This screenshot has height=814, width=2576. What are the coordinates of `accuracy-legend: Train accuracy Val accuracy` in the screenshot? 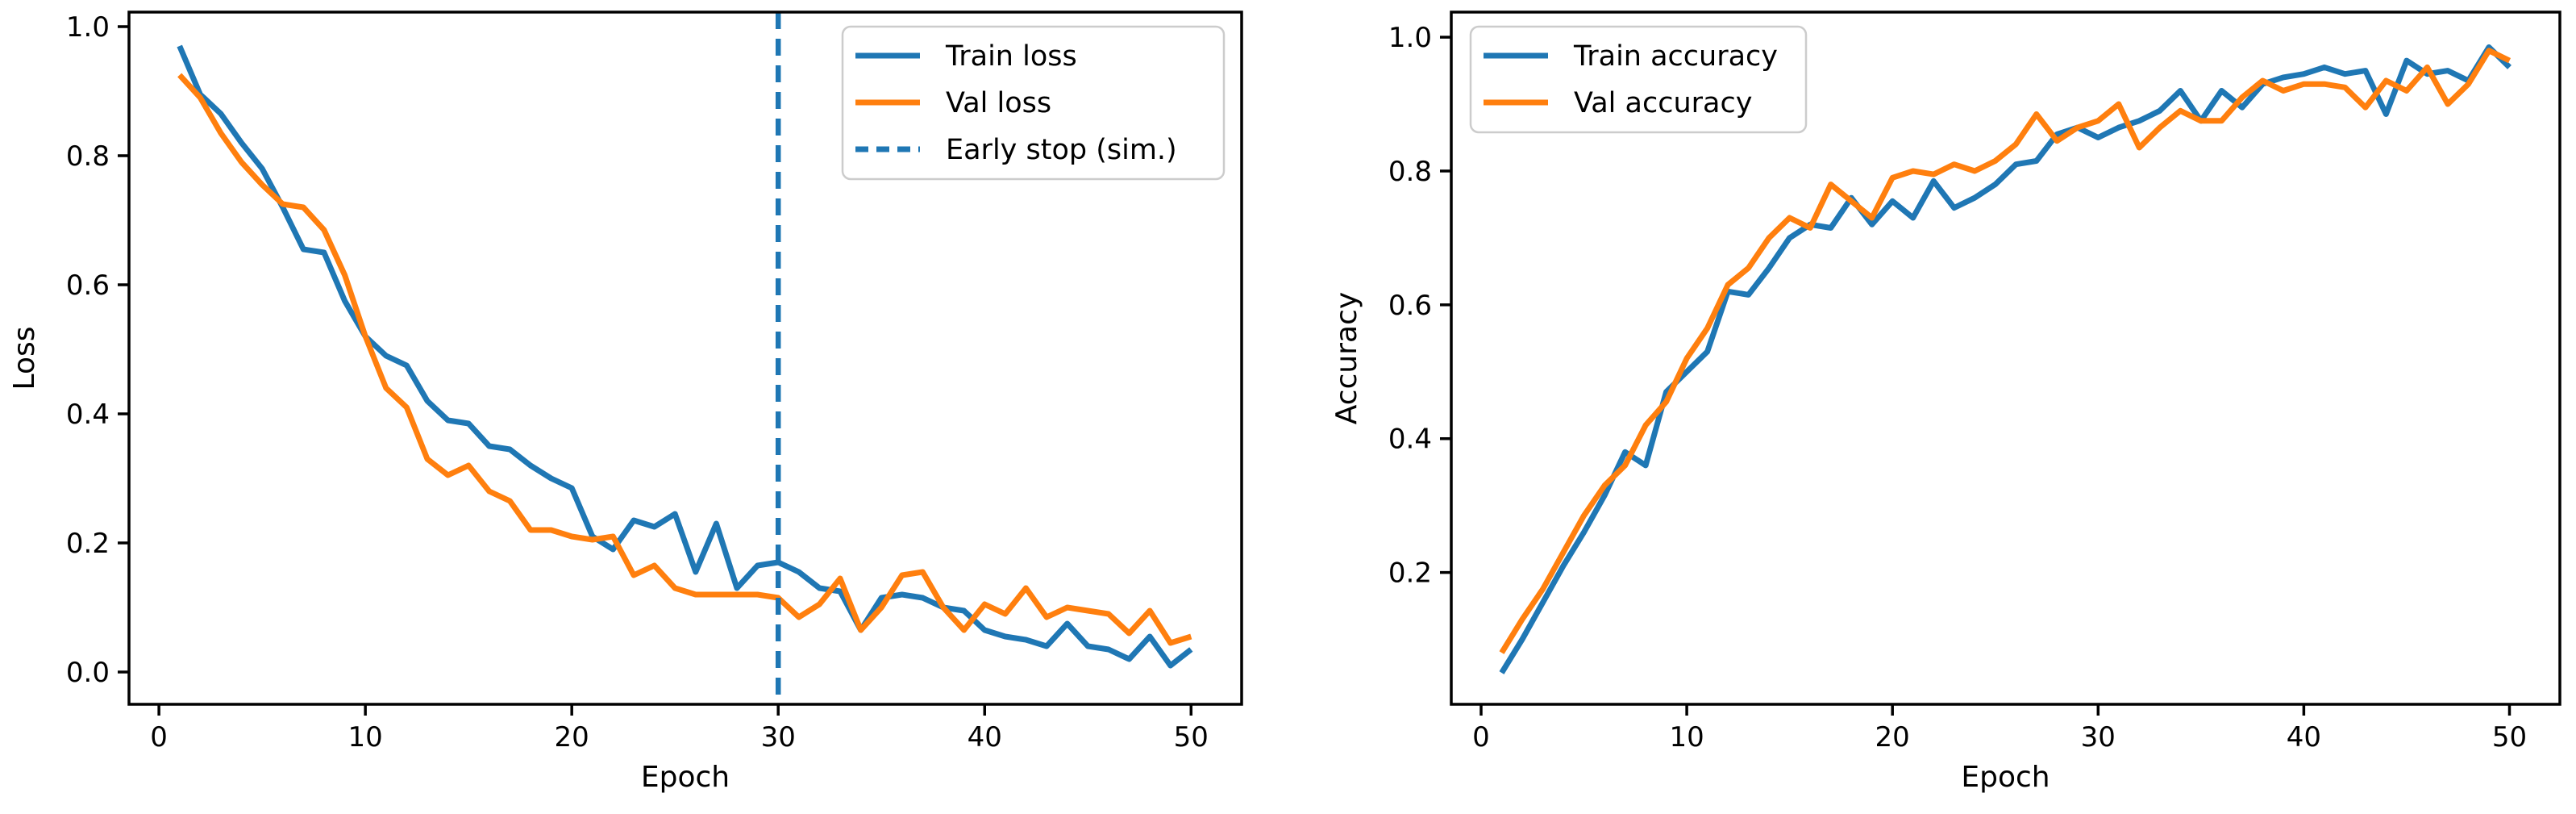 It's located at (1639, 79).